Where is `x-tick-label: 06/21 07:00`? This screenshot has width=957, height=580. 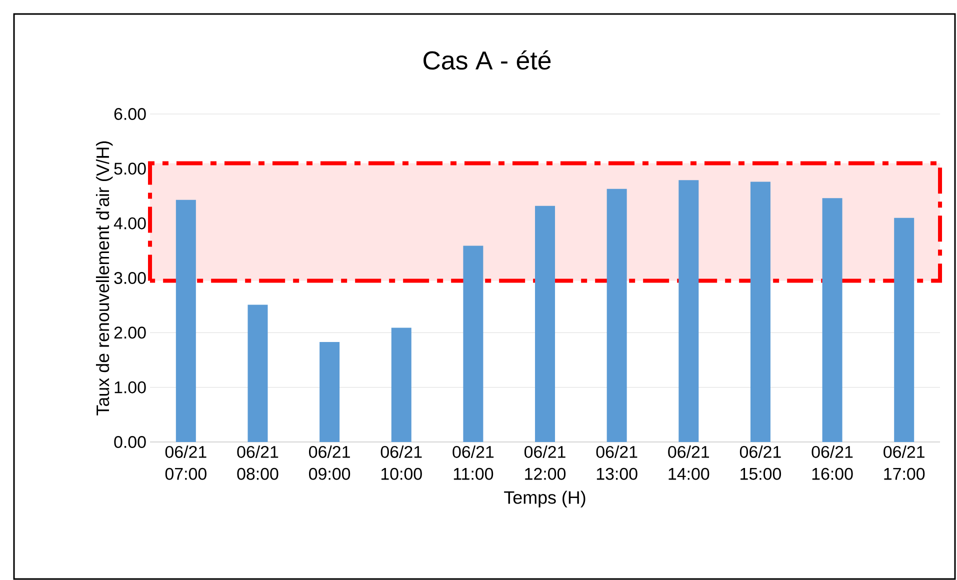 x-tick-label: 06/21 07:00 is located at coordinates (185, 463).